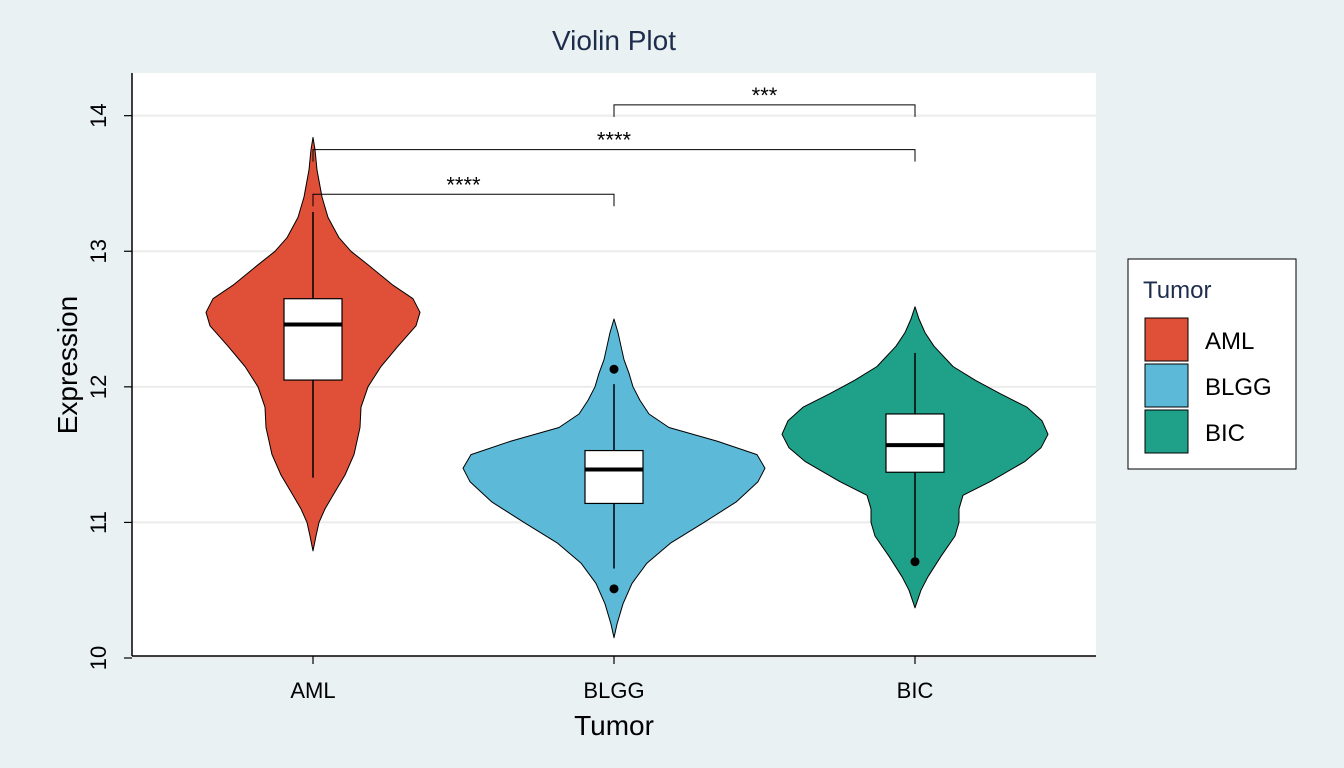 The width and height of the screenshot is (1344, 768). Describe the element at coordinates (98, 522) in the screenshot. I see `y-tick-label: 11` at that location.